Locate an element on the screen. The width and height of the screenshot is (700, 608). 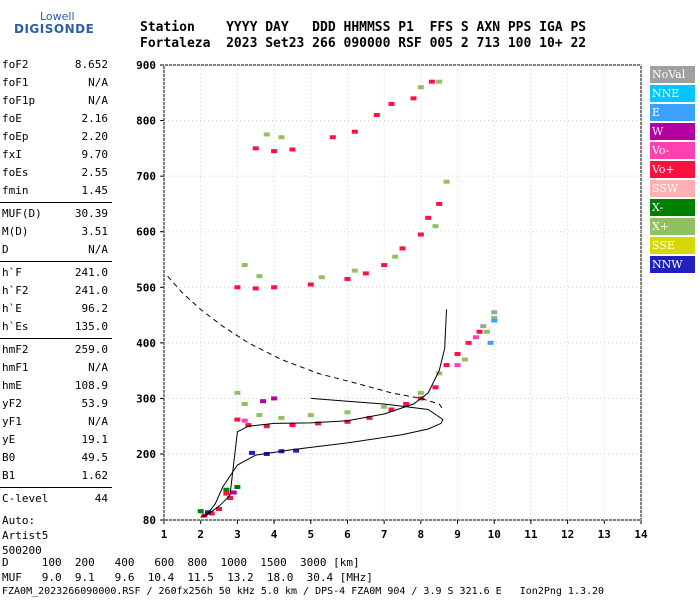
param-name: M(D) is located at coordinates (15, 231).